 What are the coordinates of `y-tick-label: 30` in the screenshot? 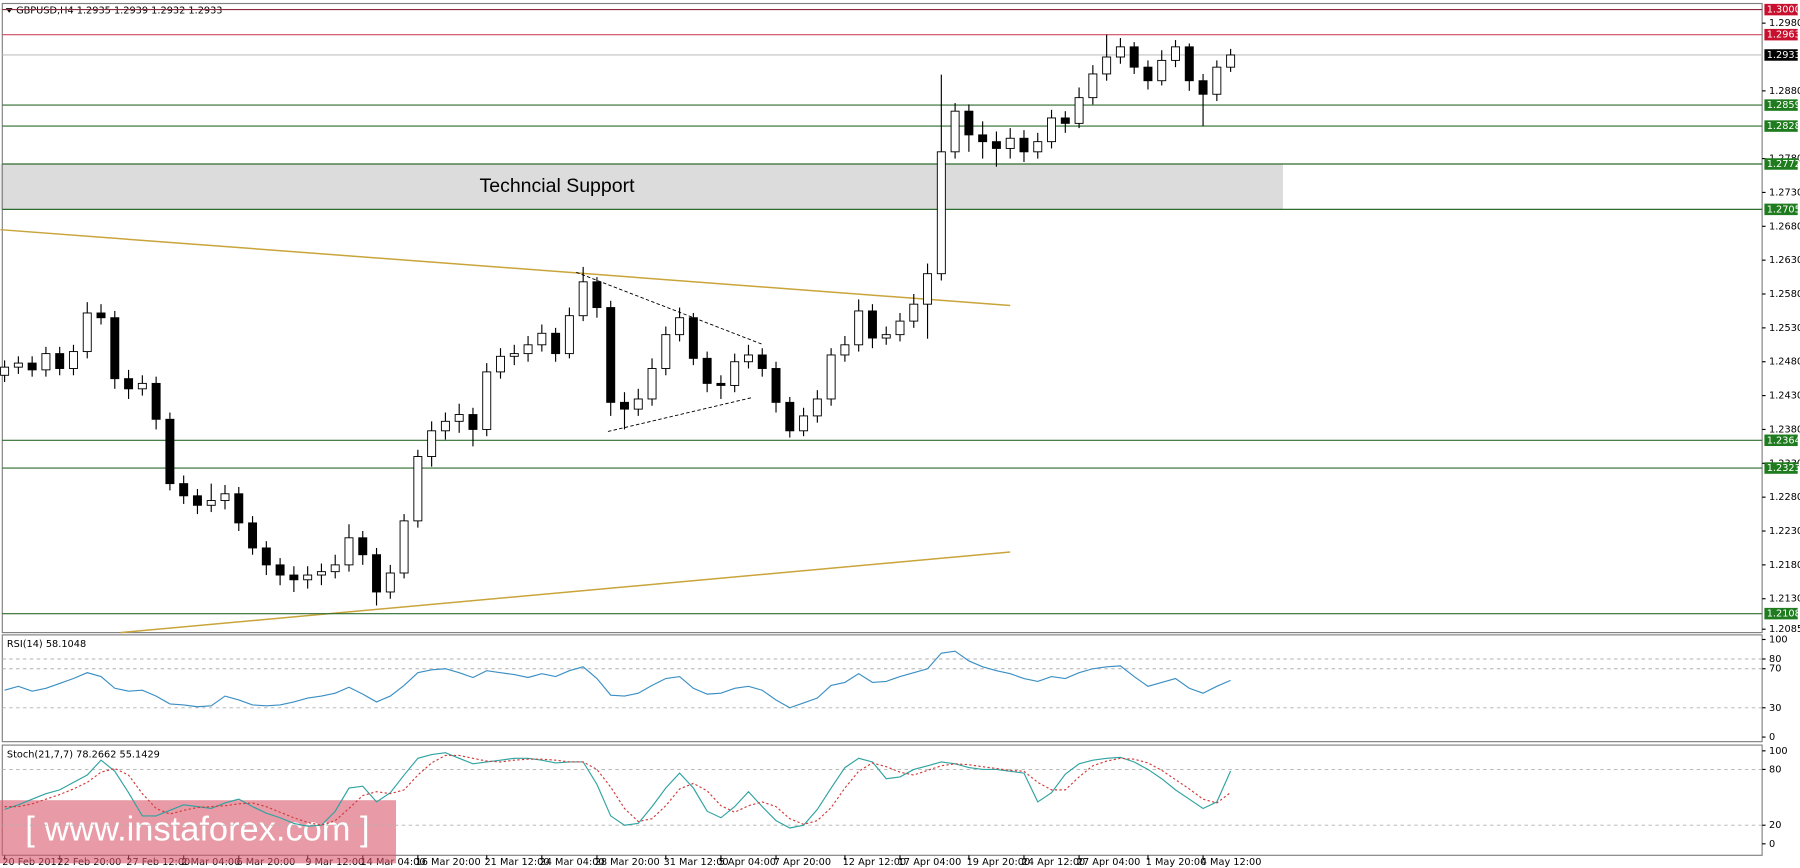 It's located at (1775, 708).